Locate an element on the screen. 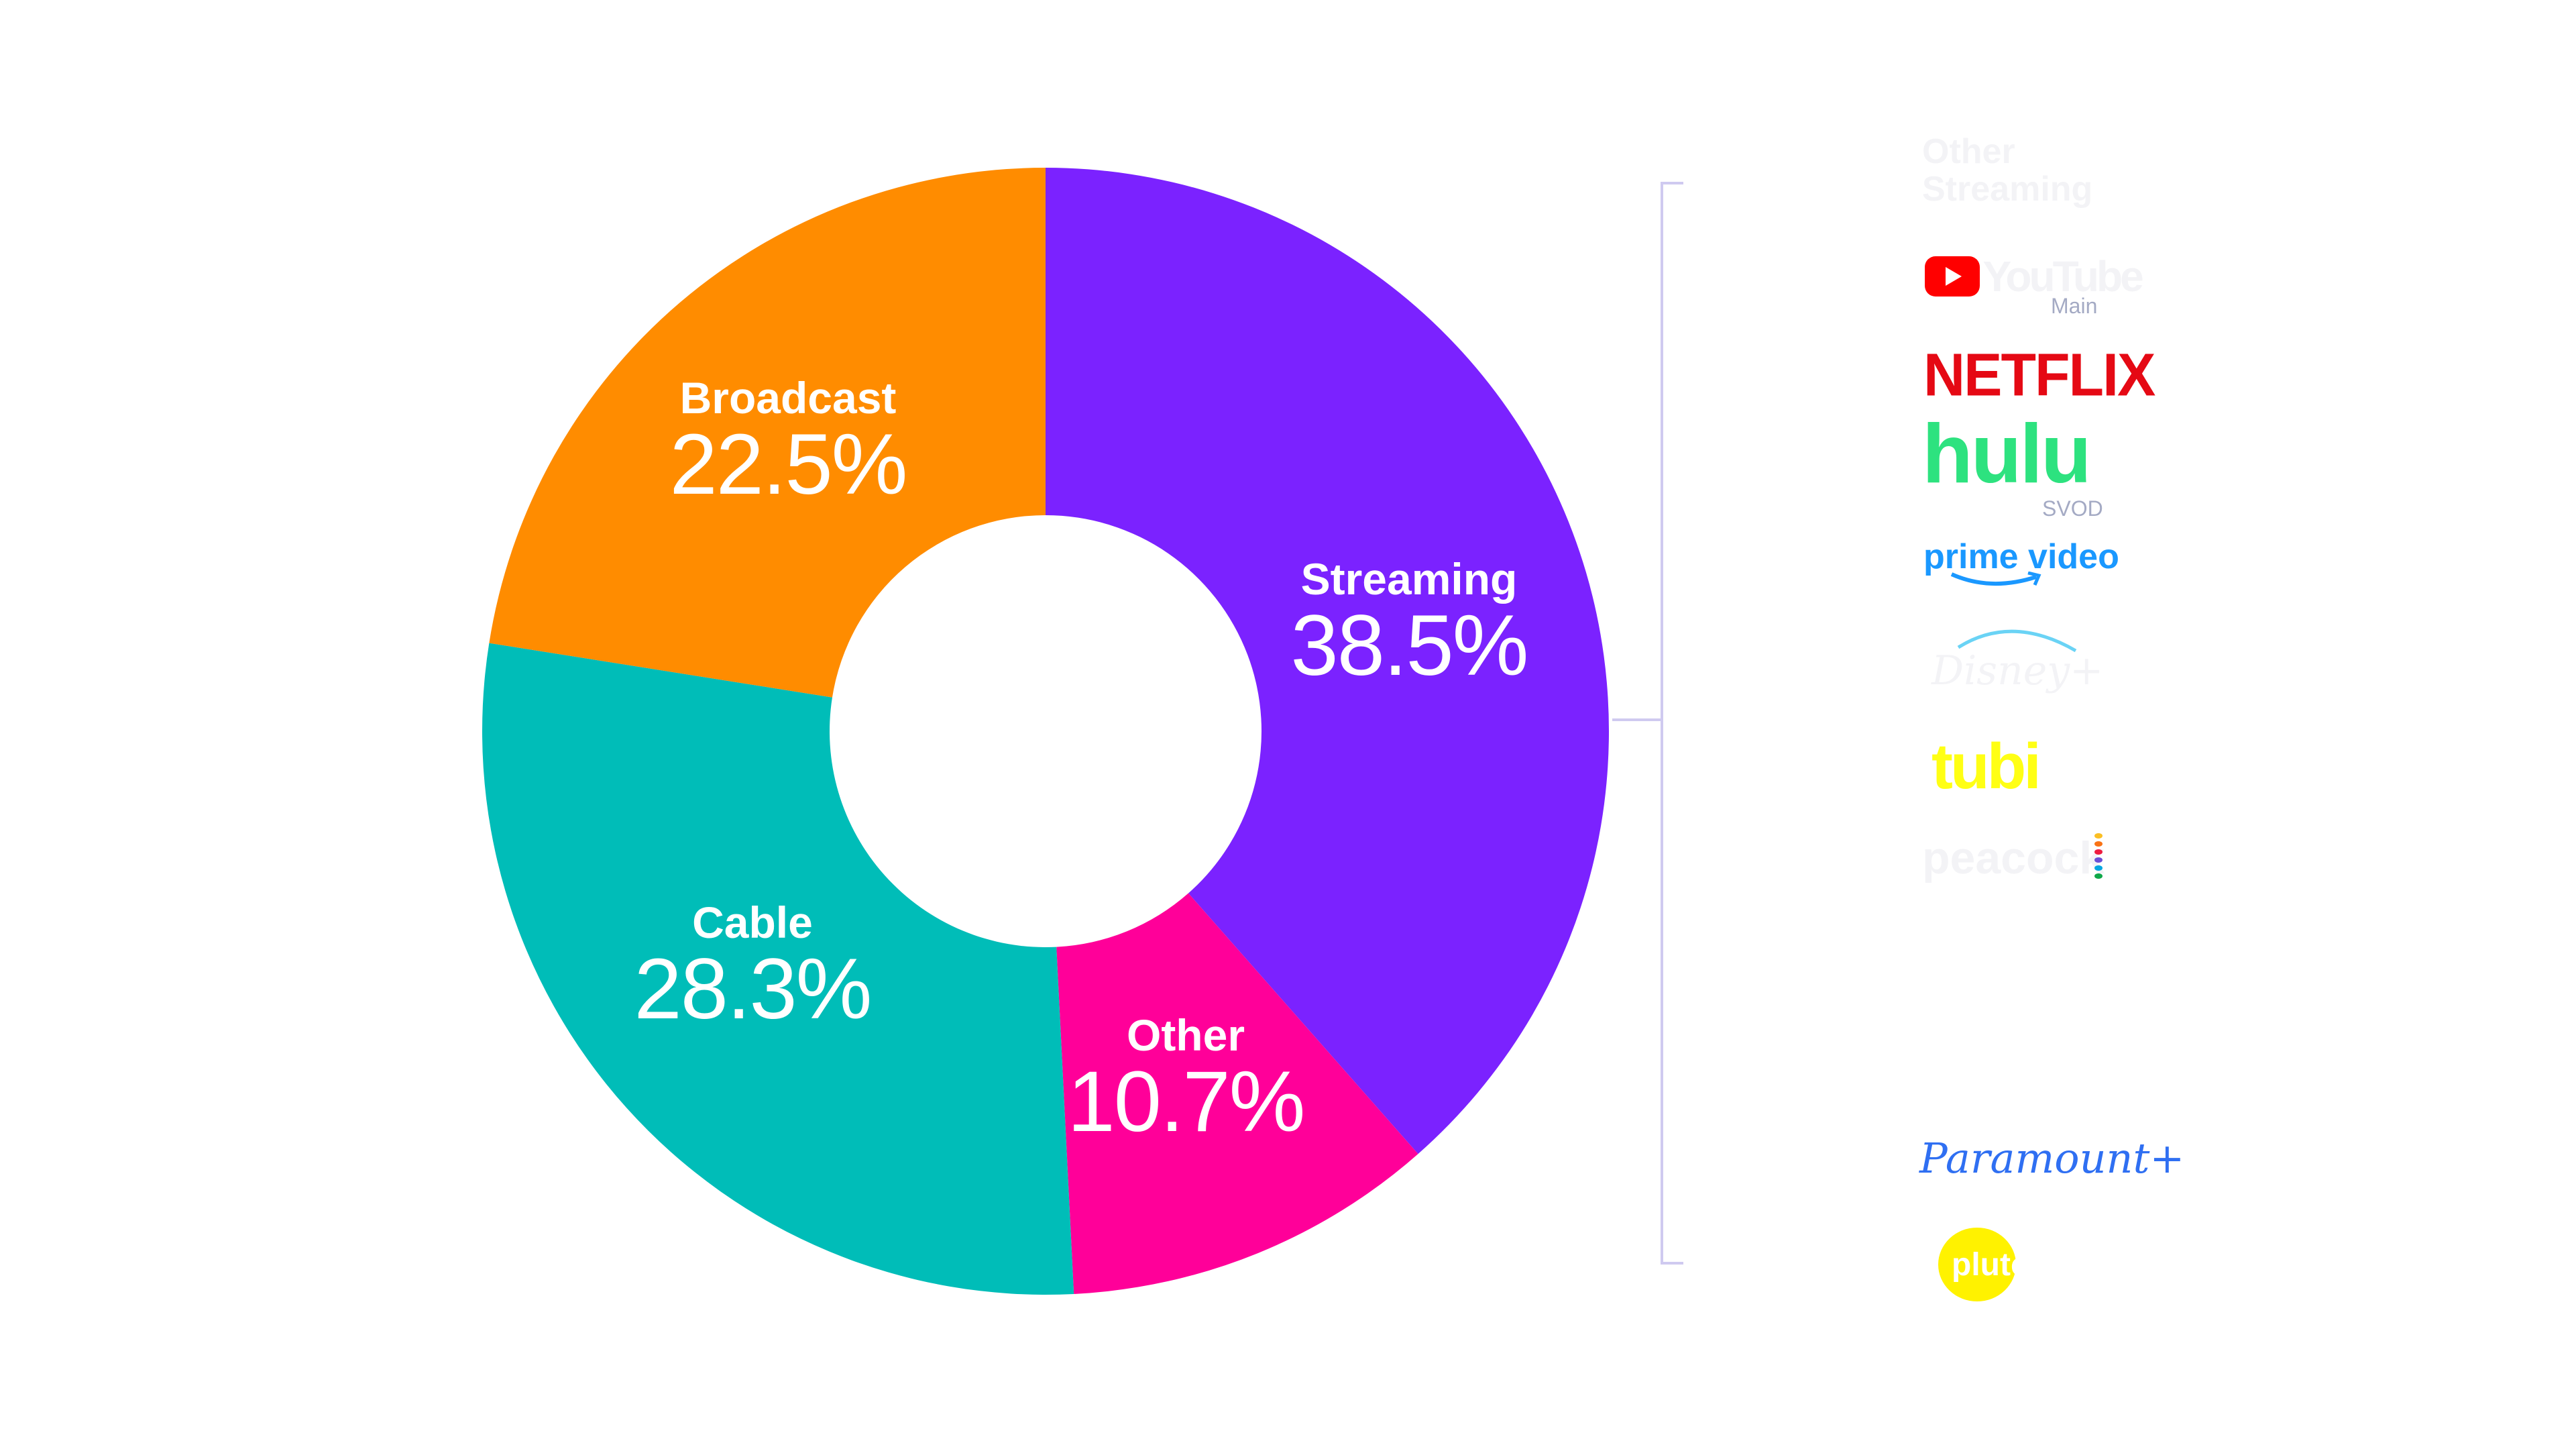 This screenshot has height=1449, width=2576. slice-name: Streaming is located at coordinates (1409, 578).